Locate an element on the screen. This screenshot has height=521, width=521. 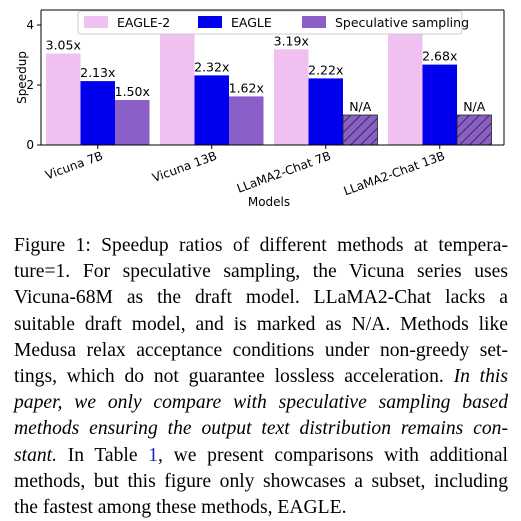
caption-text: , we present comparisons with additional is located at coordinates (333, 455).